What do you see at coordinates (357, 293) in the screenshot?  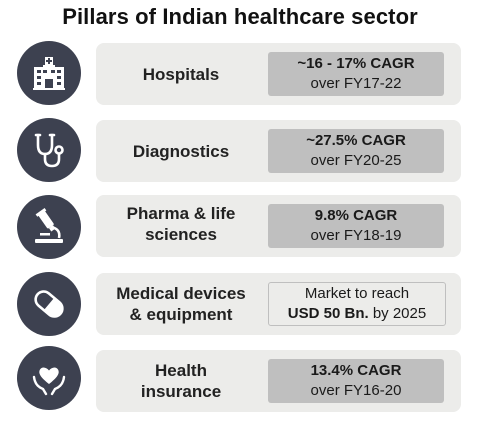 I see `stat-highlight: Market to reach` at bounding box center [357, 293].